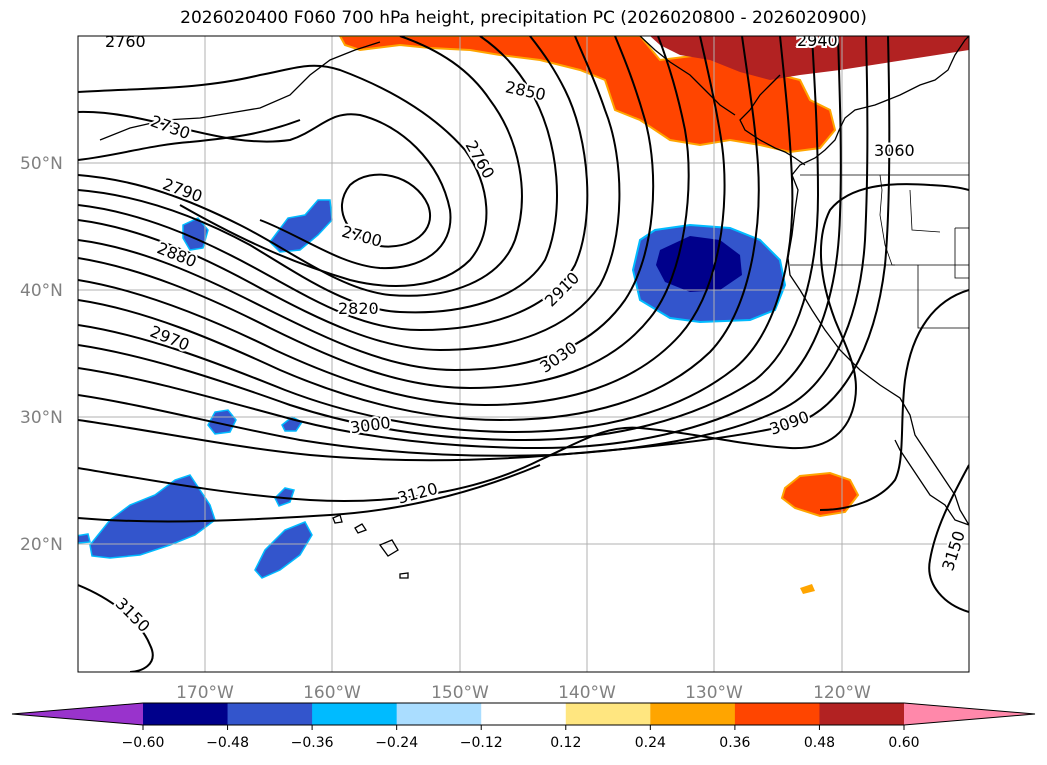 This screenshot has width=1047, height=765. I want to click on lat-label: 20°N, so click(41, 545).